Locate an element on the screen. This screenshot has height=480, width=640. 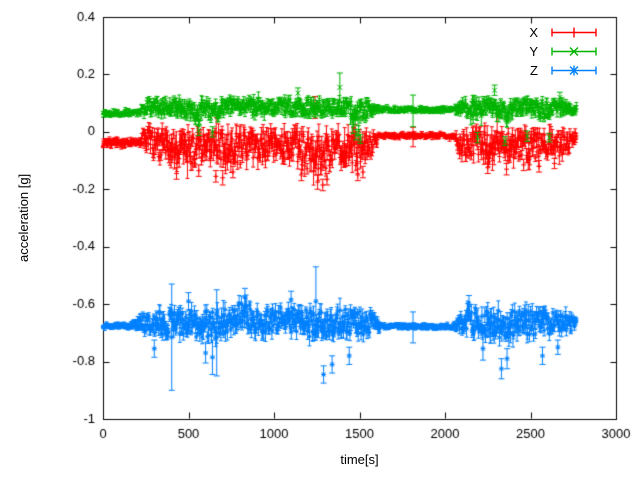
legend-label-x: X is located at coordinates (533, 32).